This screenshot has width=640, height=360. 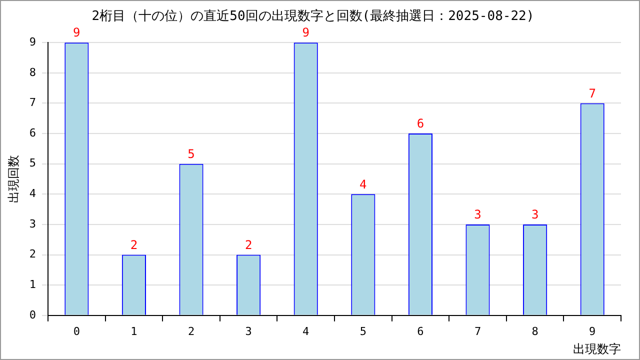 I want to click on x-tick-label: 2, so click(x=191, y=331).